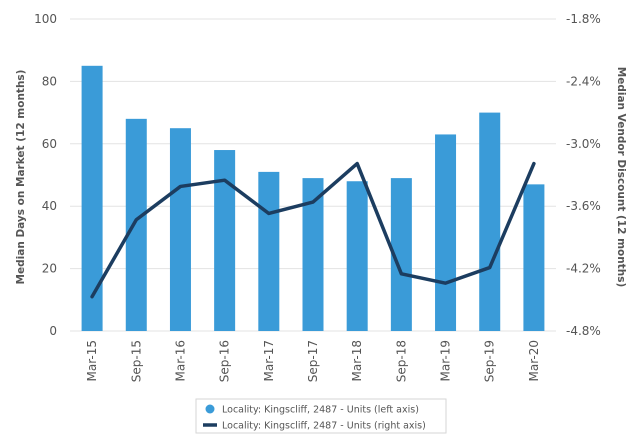  What do you see at coordinates (401, 361) in the screenshot?
I see `x-tick-label: Sep-18` at bounding box center [401, 361].